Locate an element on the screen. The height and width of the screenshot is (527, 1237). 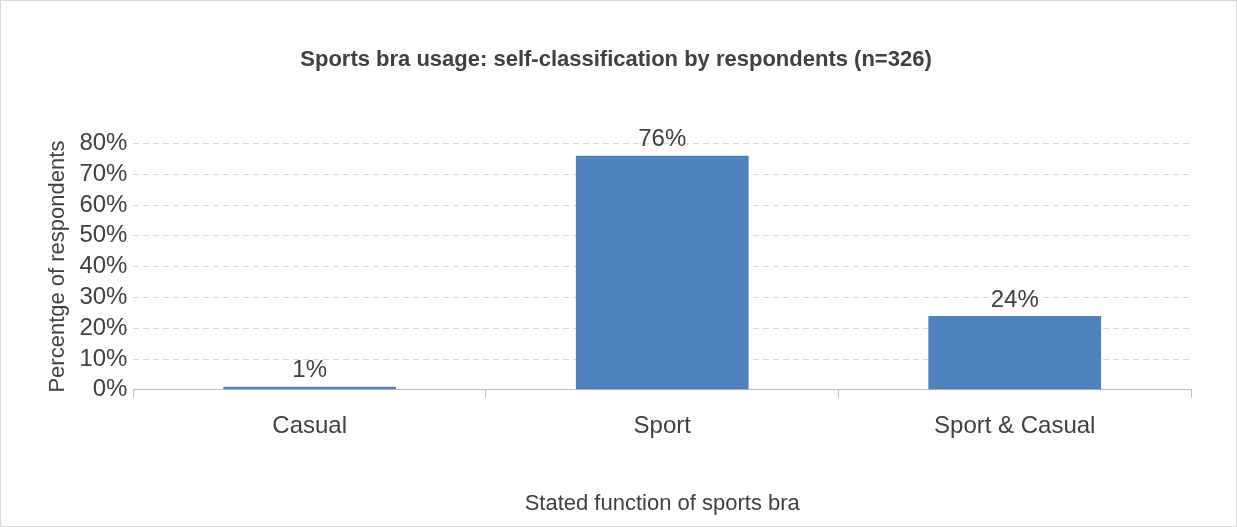
data-label: 1% is located at coordinates (310, 369).